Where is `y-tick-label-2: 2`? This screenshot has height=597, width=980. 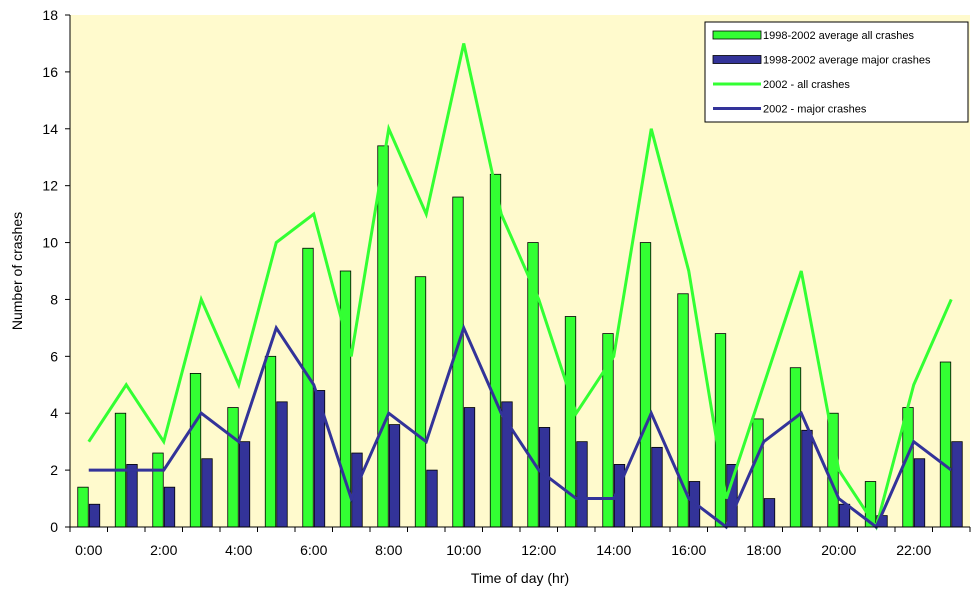 y-tick-label-2: 2 is located at coordinates (54, 470).